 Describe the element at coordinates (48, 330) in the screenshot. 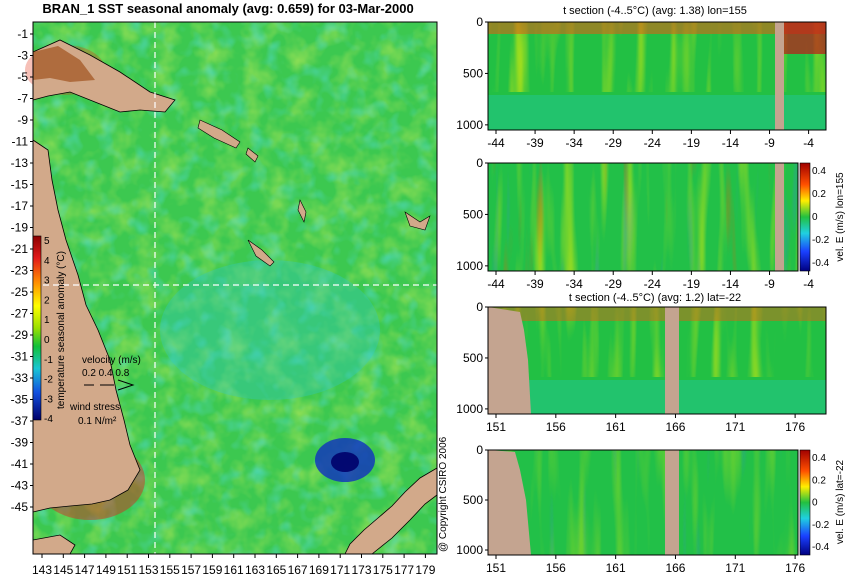

I see `sst-colorbar-ticks: 5 4 3 2 1 0 -1 -2 -3 -4` at that location.